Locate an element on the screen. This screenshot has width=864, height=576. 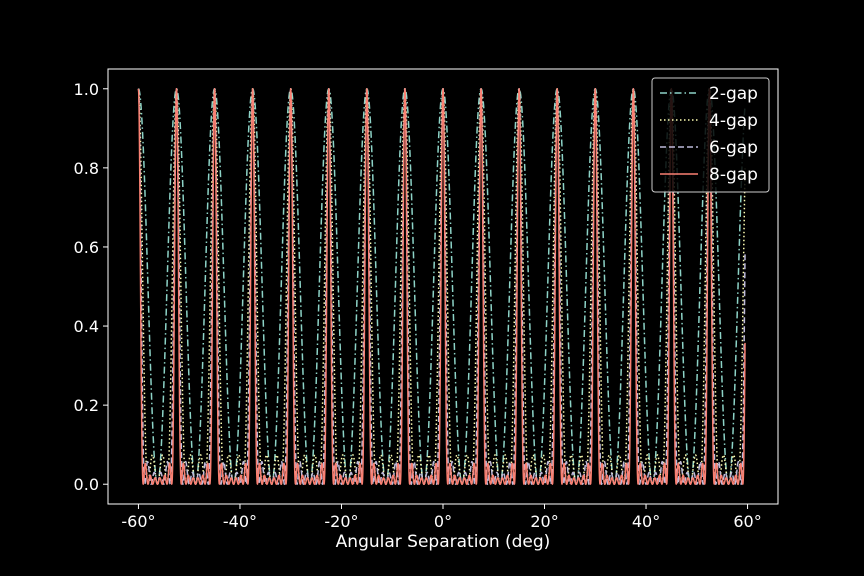
y-tick-label: 0.2 is located at coordinates (86, 405).